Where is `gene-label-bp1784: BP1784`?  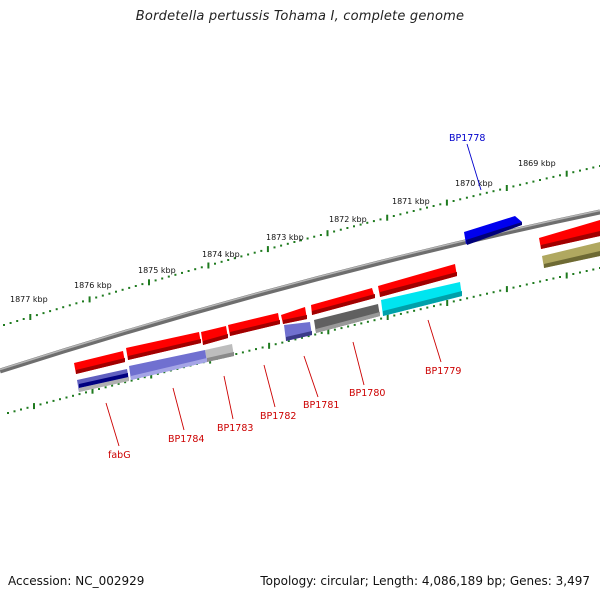
gene-label-bp1784: BP1784 is located at coordinates (186, 439).